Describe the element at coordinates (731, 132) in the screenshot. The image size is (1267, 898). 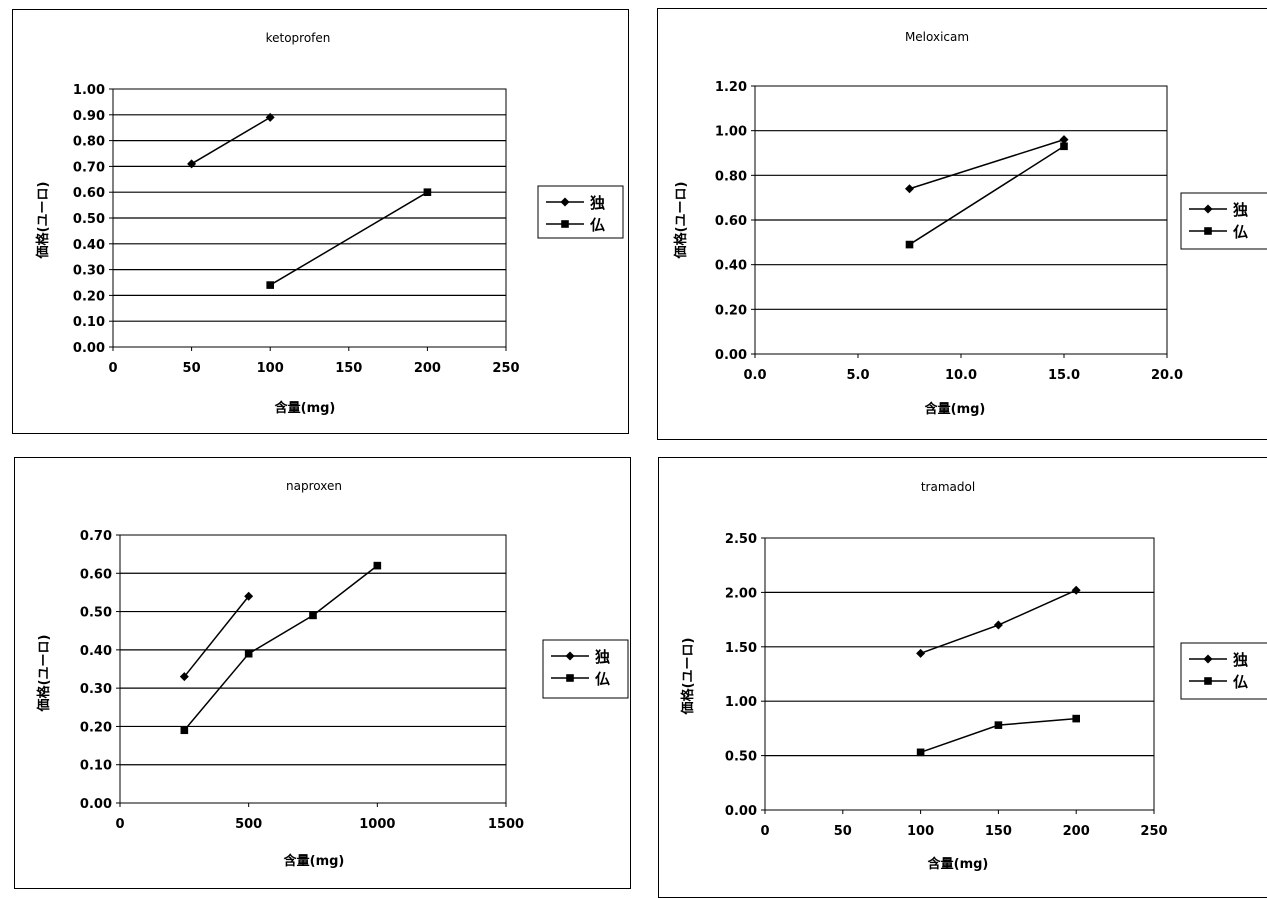
I see `meloxicam-y-tick-label: 1.00` at that location.